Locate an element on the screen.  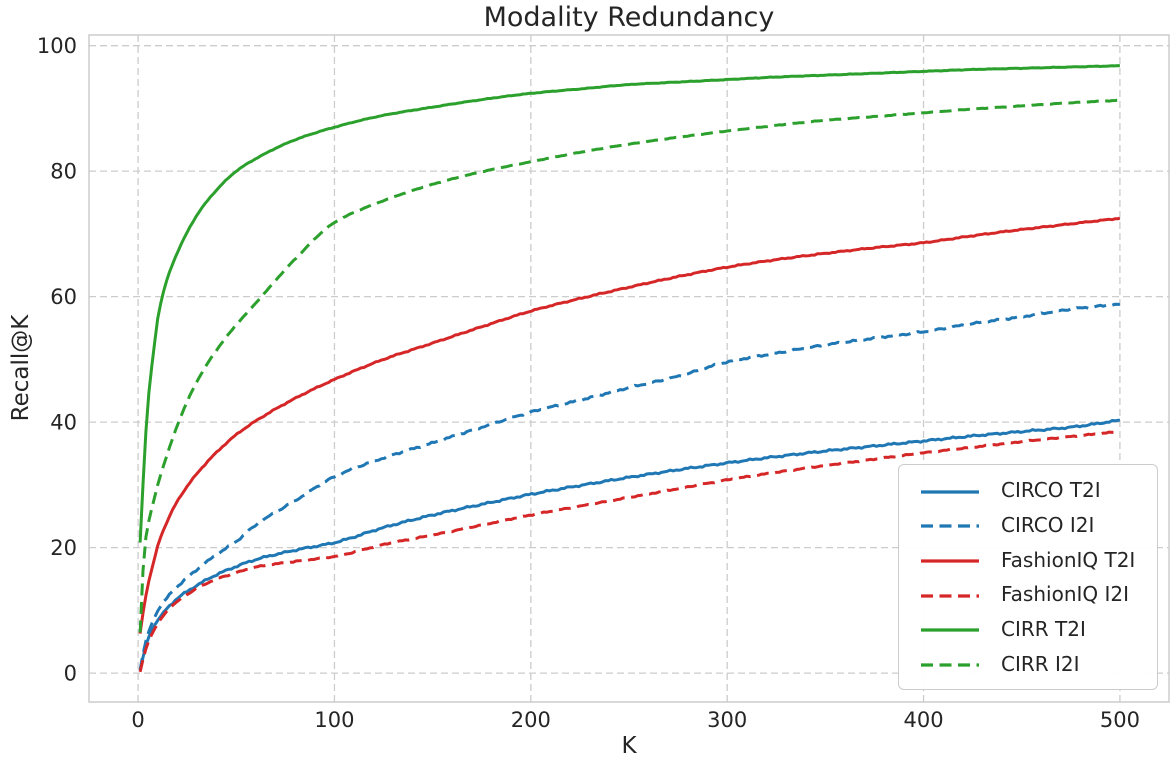
legend-item-circo-i2i: CIRCO I2I is located at coordinates (1028, 525).